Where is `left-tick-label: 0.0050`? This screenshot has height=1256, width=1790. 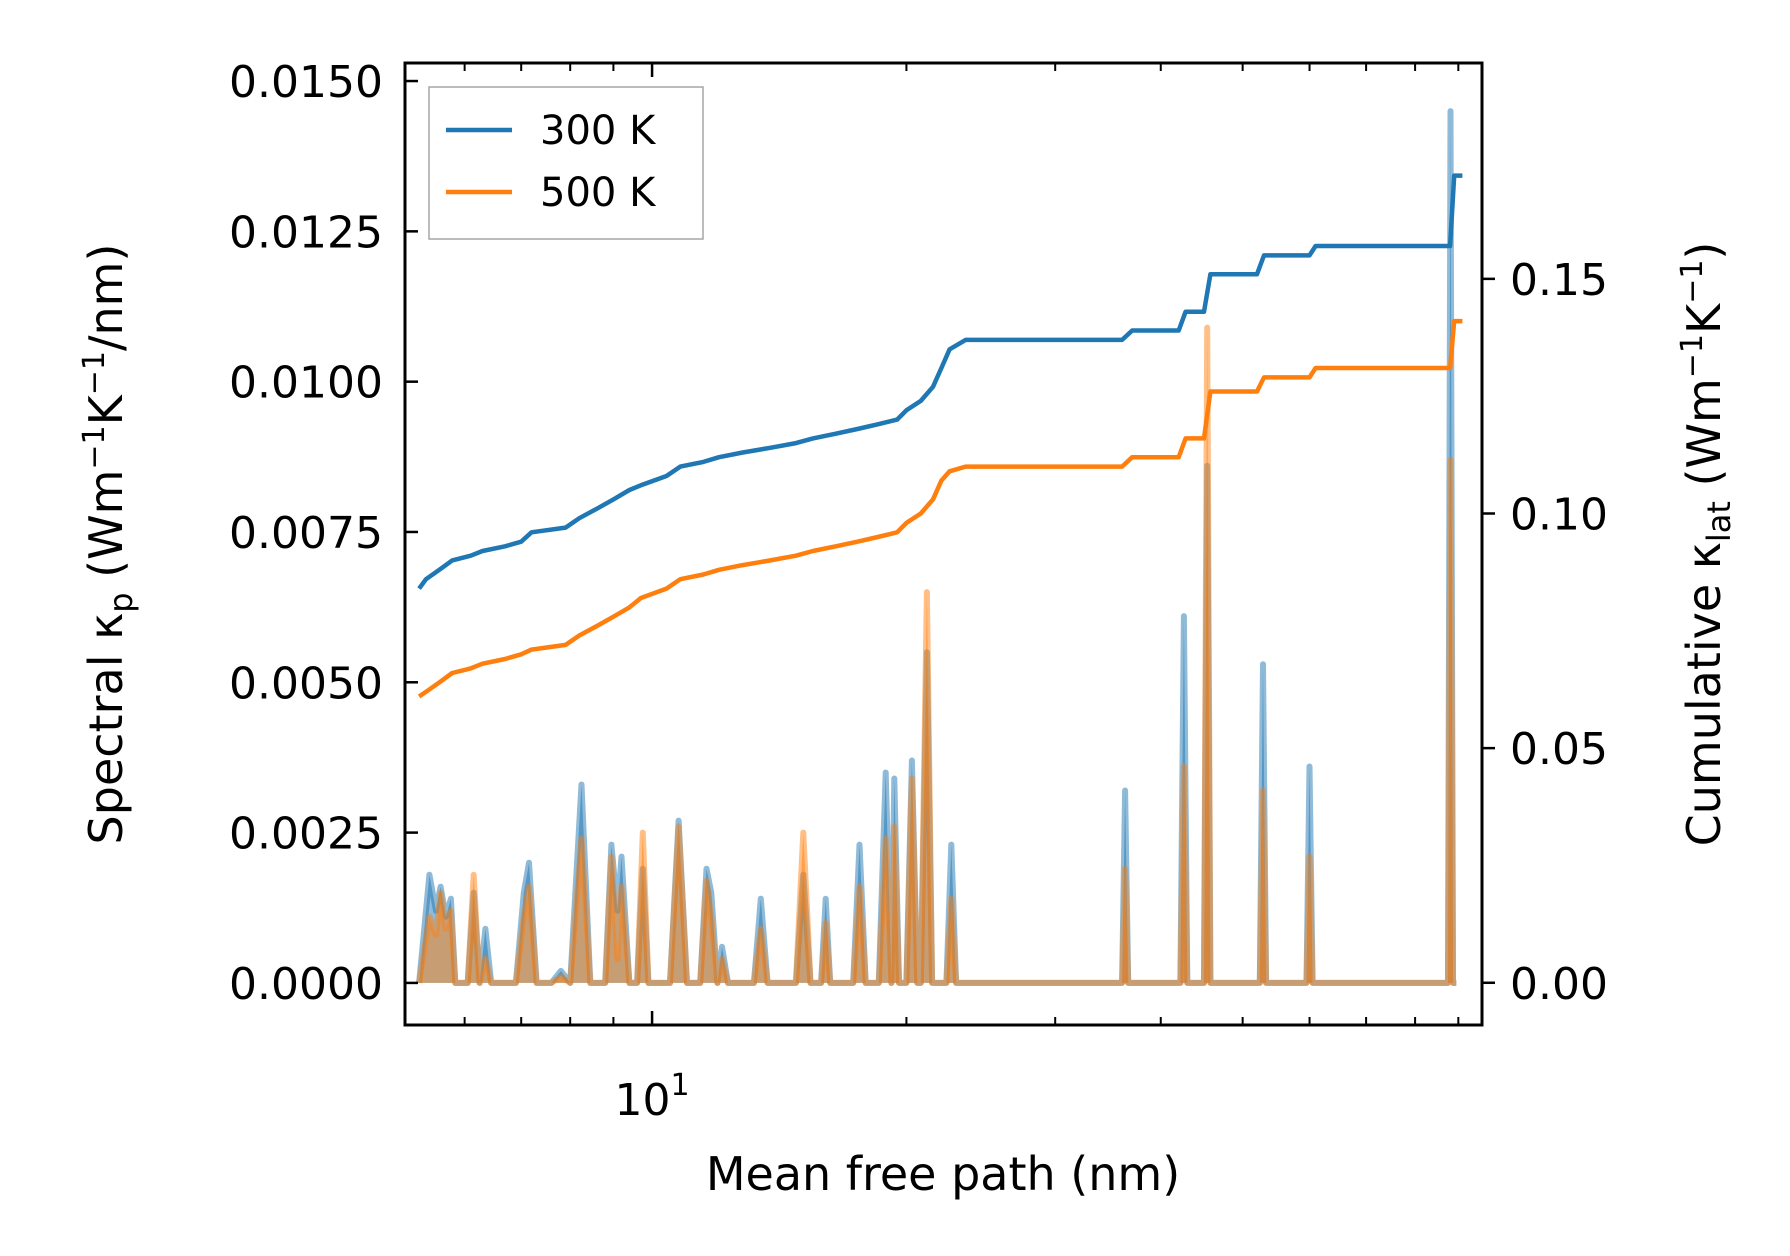 left-tick-label: 0.0050 is located at coordinates (306, 683).